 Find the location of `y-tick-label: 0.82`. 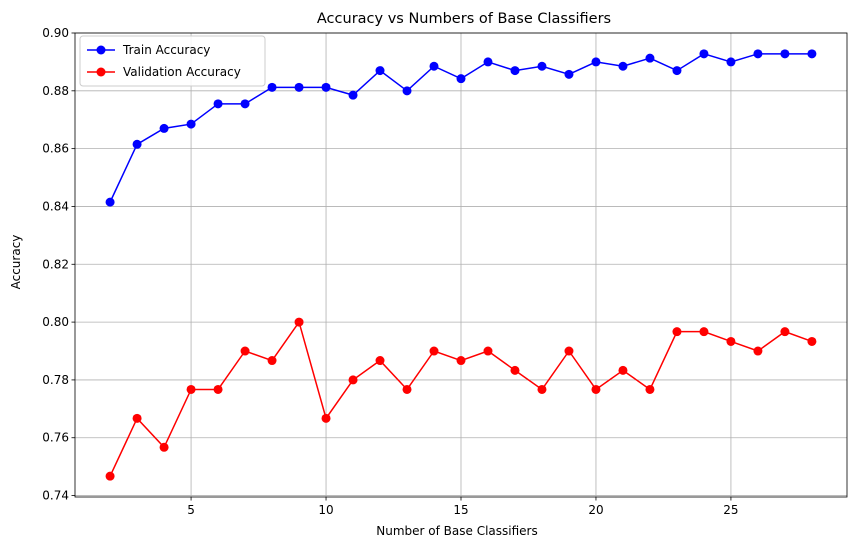

y-tick-label: 0.82 is located at coordinates (55, 264).